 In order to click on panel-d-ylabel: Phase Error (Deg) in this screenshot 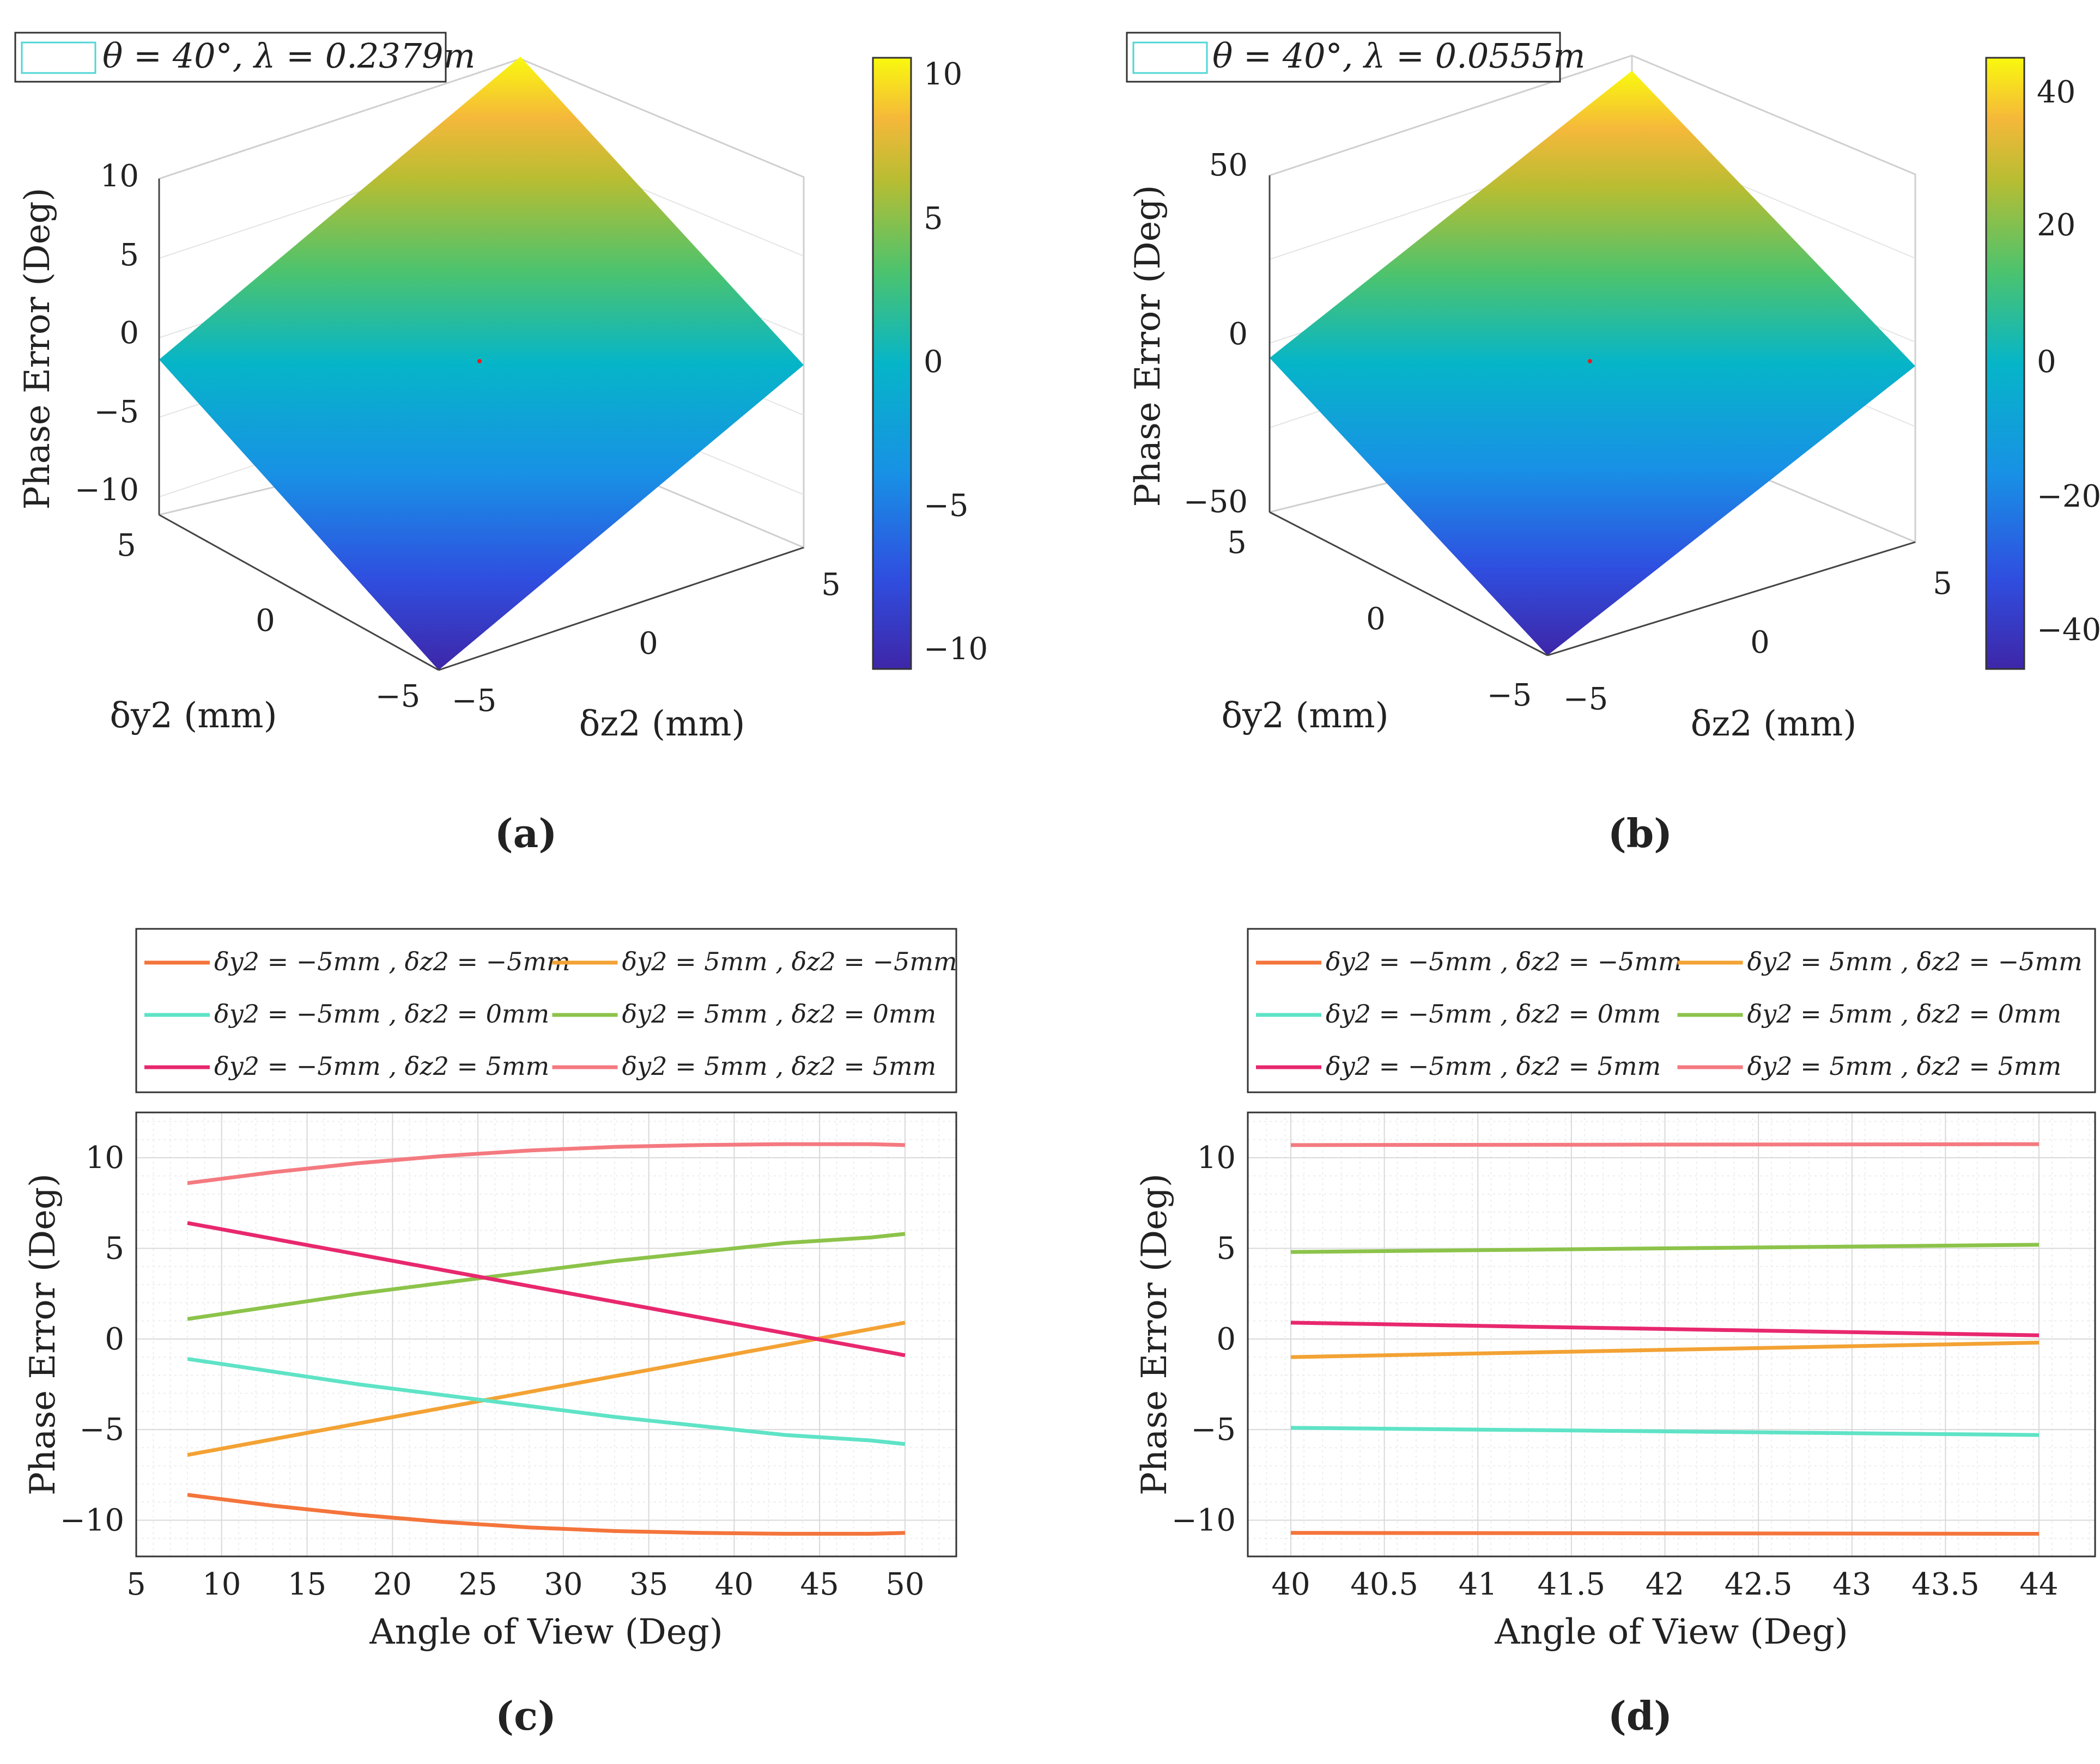, I will do `click(1154, 1334)`.